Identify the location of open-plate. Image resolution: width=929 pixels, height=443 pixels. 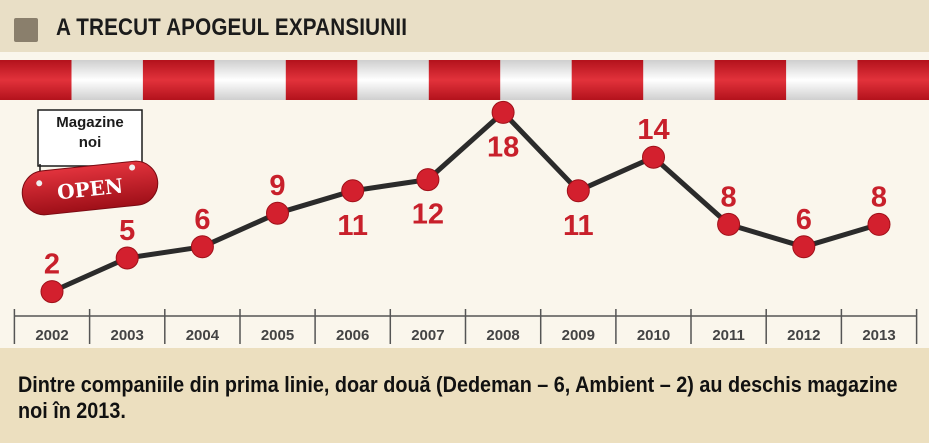
(90, 188).